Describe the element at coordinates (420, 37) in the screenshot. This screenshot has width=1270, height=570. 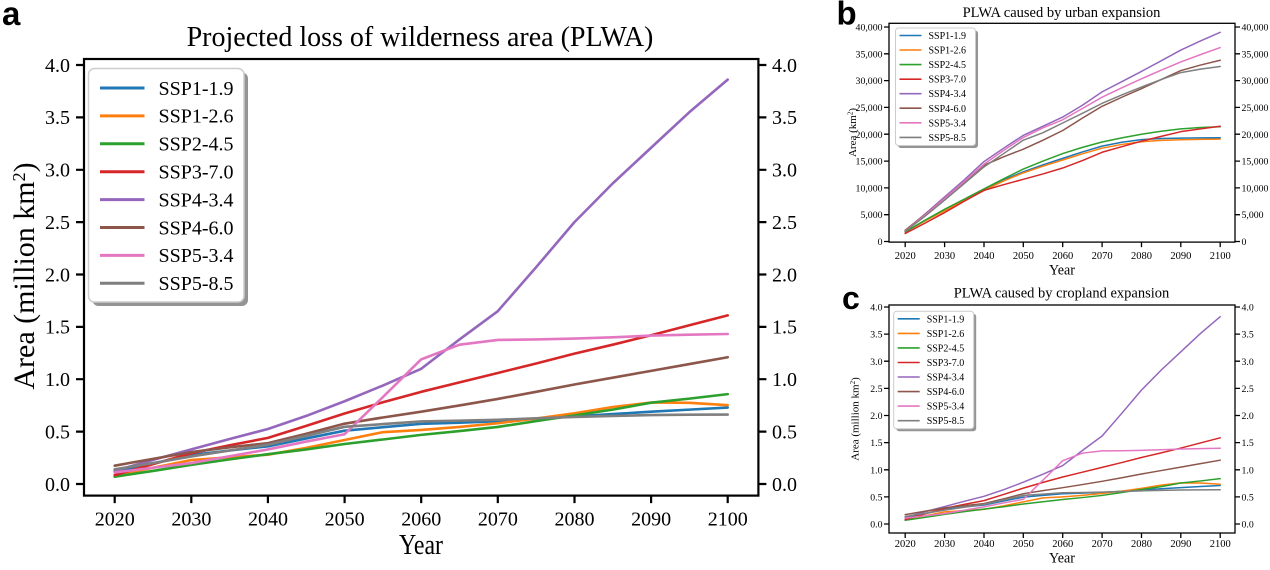
I see `svg-text:Projected loss of wilderness a: Projected loss of wilderness area (PLWA)` at that location.